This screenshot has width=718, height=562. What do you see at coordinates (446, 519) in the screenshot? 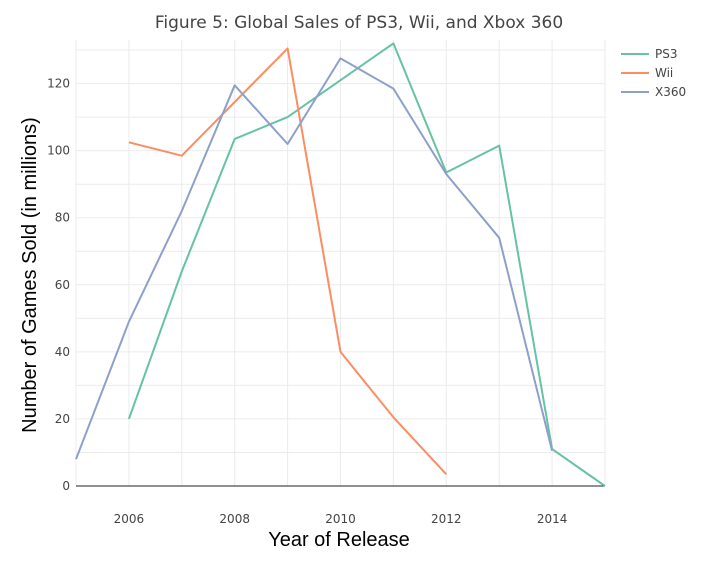
I see `x-tick-label: 2012` at bounding box center [446, 519].